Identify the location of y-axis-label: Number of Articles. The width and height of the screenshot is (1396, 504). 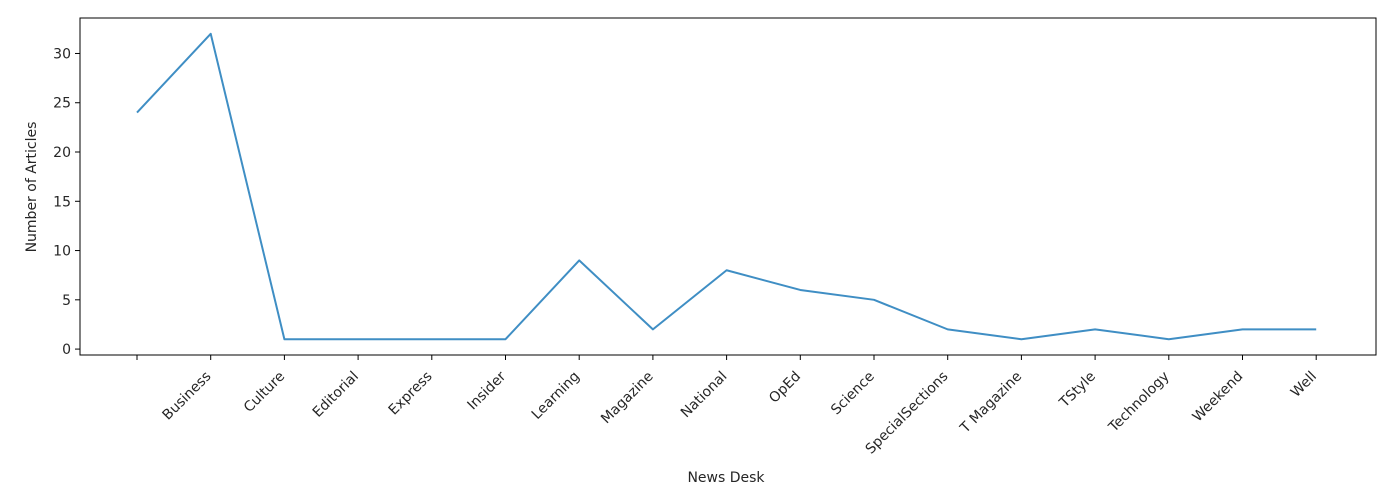
(32, 187).